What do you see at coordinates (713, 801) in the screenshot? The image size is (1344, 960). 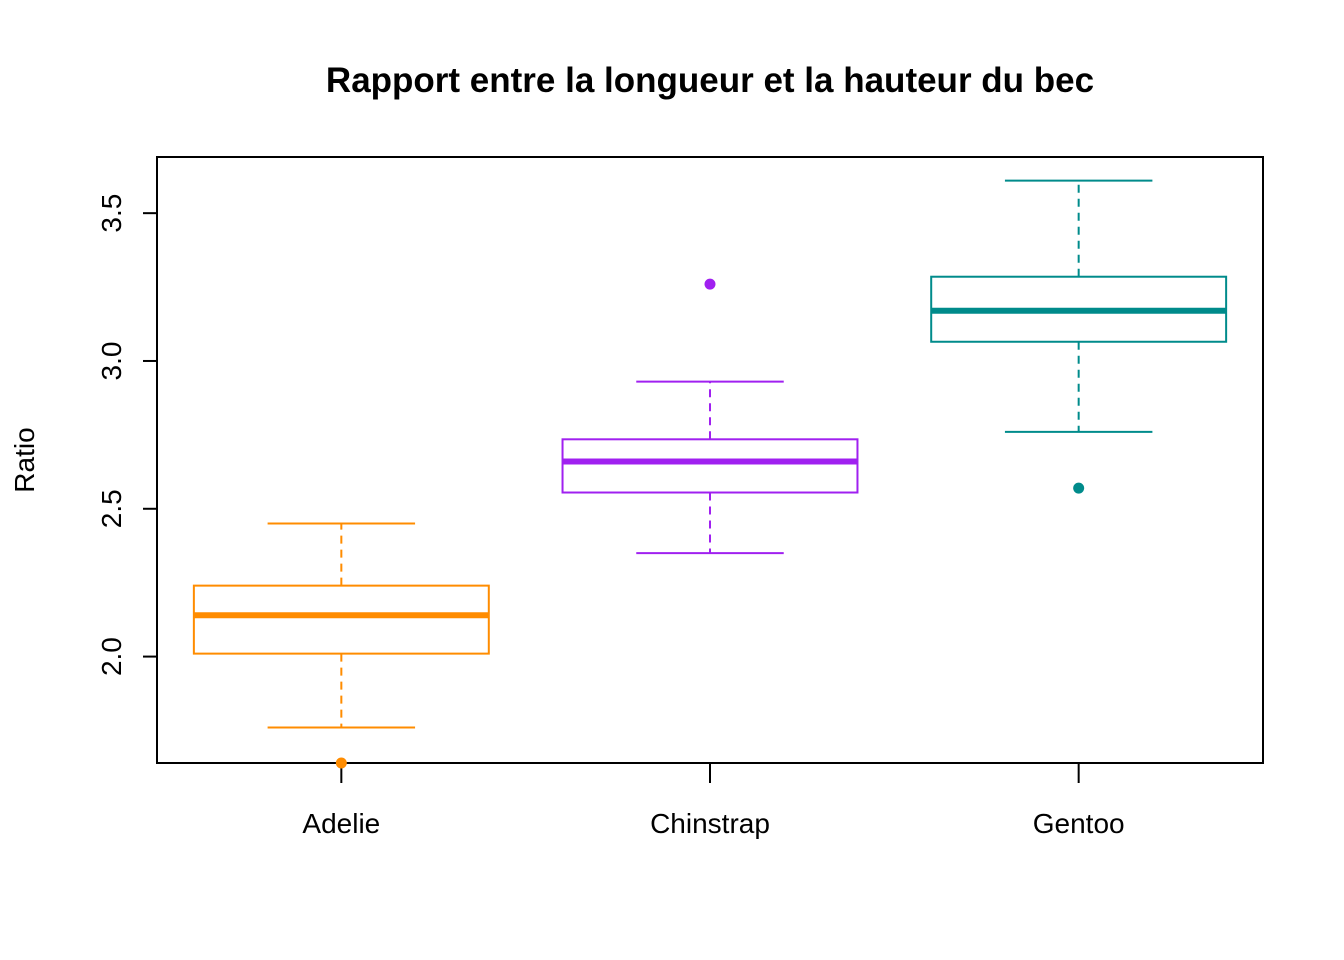 I see `x-axis: Adelie Chinstrap Gentoo` at bounding box center [713, 801].